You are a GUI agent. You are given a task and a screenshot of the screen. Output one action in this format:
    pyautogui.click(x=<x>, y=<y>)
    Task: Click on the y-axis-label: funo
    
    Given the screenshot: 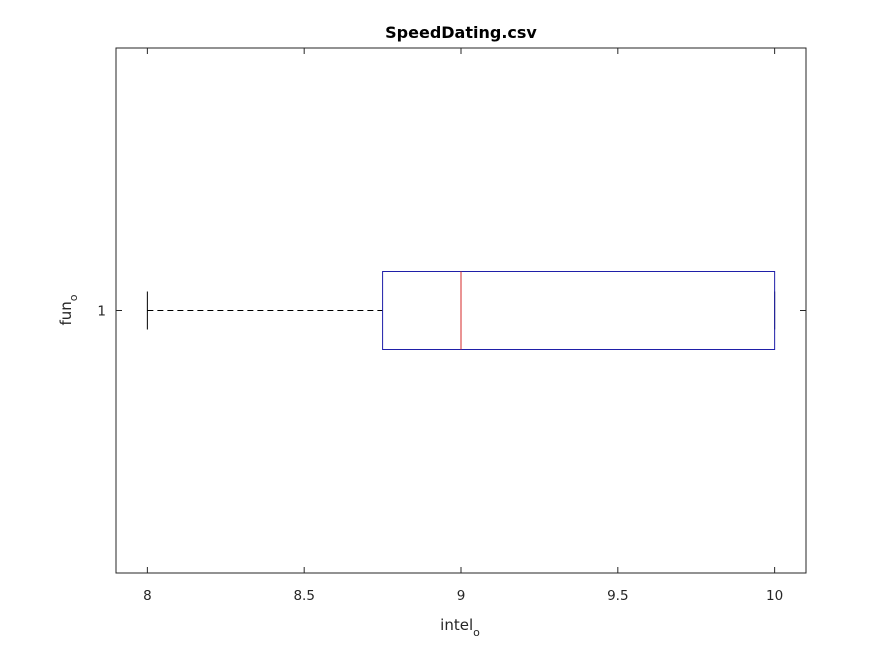 What is the action you would take?
    pyautogui.click(x=68, y=309)
    